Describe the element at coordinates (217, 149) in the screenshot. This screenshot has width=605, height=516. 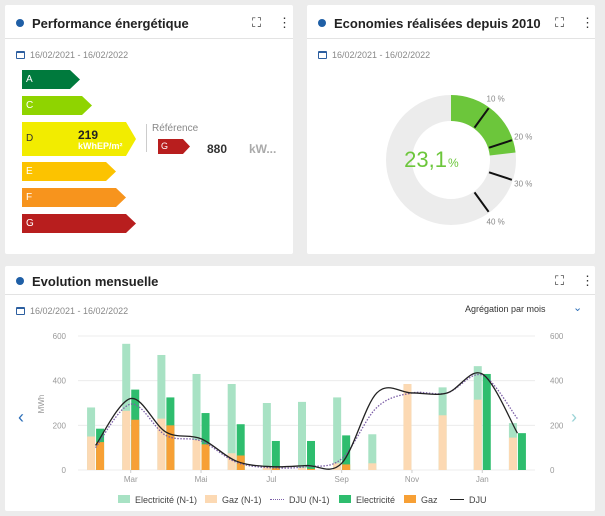
I see `reference-value: 880` at that location.